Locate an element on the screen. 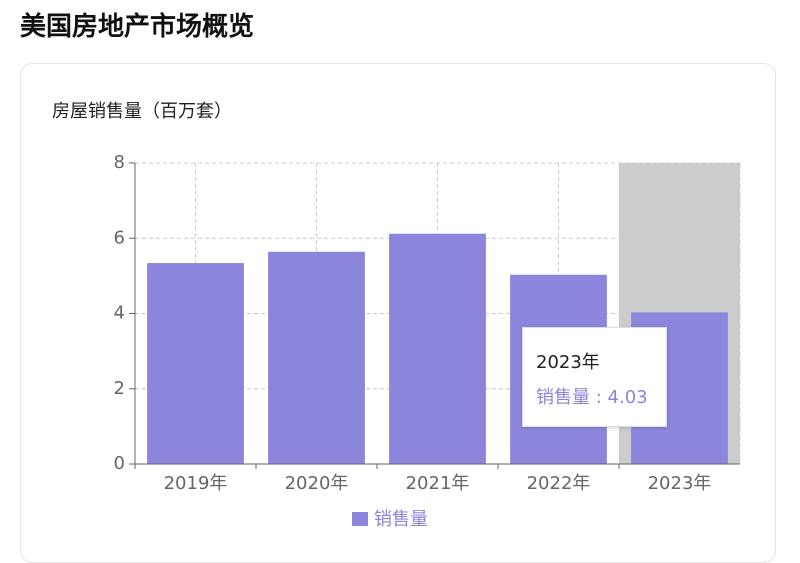  y-tick-label: 6 is located at coordinates (119, 237).